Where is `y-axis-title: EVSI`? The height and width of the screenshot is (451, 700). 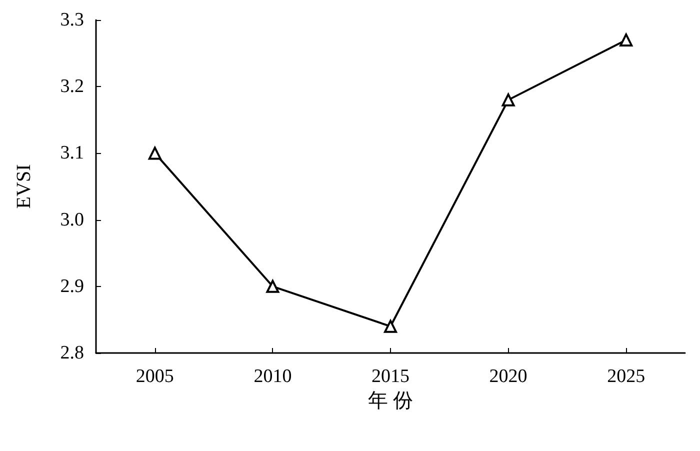 y-axis-title: EVSI is located at coordinates (24, 186).